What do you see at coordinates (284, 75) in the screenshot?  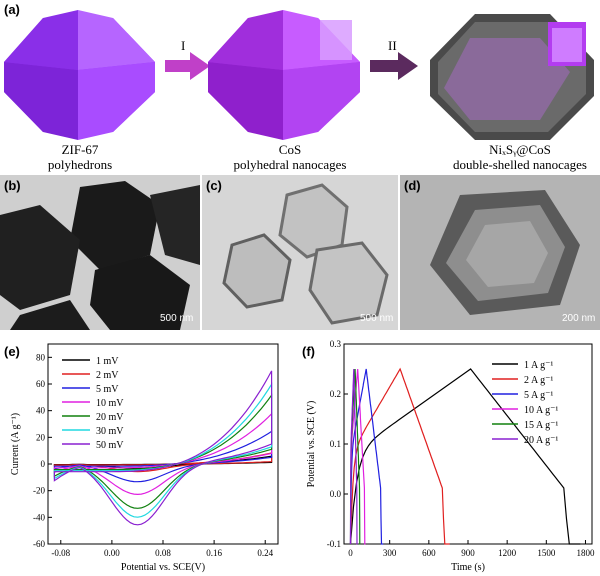 I see `cos-nanocage` at bounding box center [284, 75].